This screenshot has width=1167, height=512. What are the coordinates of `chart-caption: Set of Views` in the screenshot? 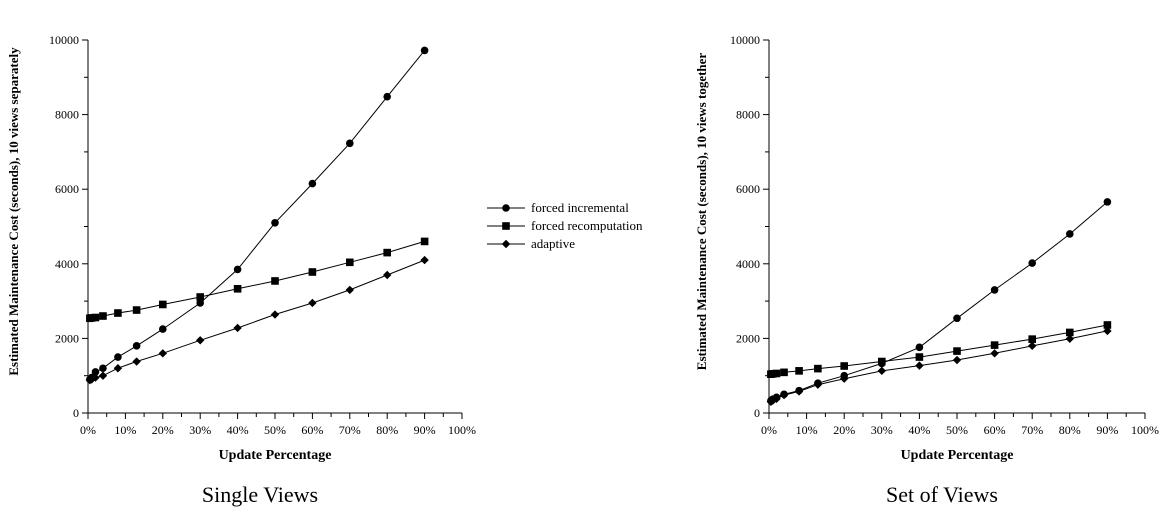 It's located at (942, 494).